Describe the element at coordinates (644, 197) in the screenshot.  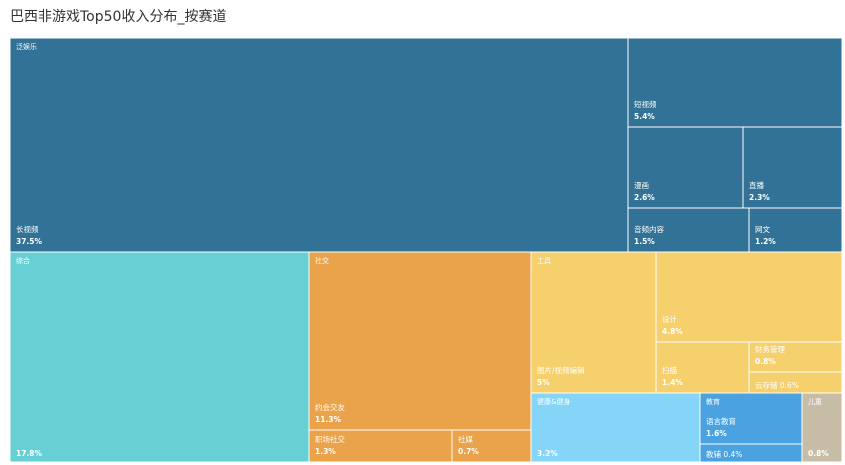
I see `cell-value: 2.6%` at that location.